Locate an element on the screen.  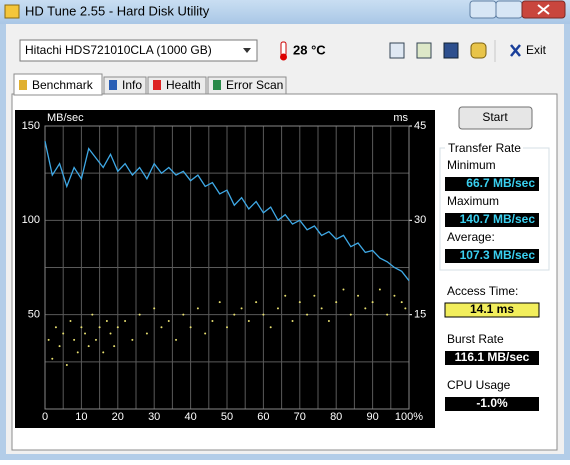
y2-axis-label: ms is located at coordinates (400, 118).